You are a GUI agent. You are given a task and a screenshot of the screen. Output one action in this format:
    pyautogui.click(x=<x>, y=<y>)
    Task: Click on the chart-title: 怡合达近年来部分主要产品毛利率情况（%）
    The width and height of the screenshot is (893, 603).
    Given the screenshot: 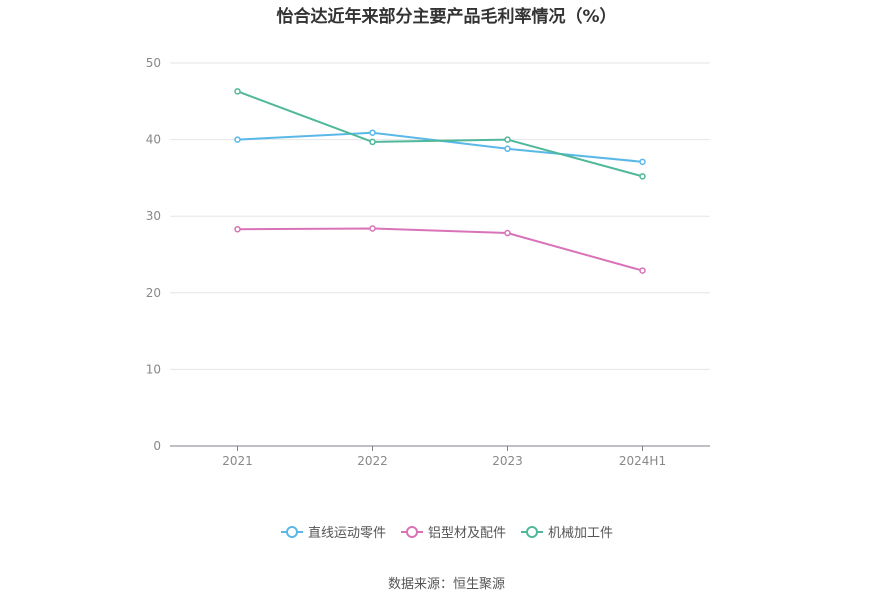 What is the action you would take?
    pyautogui.click(x=446, y=17)
    